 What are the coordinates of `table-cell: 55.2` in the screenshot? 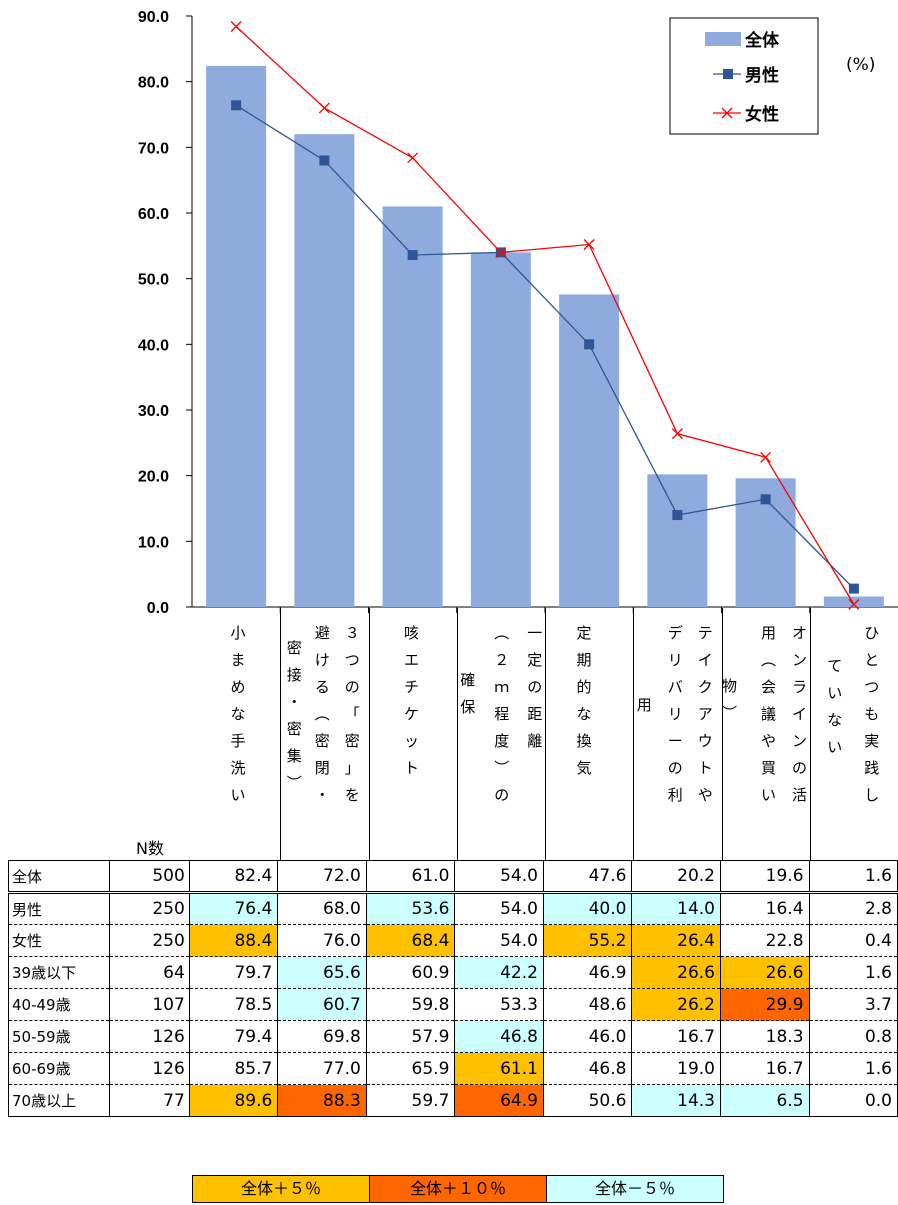 It's located at (588, 940).